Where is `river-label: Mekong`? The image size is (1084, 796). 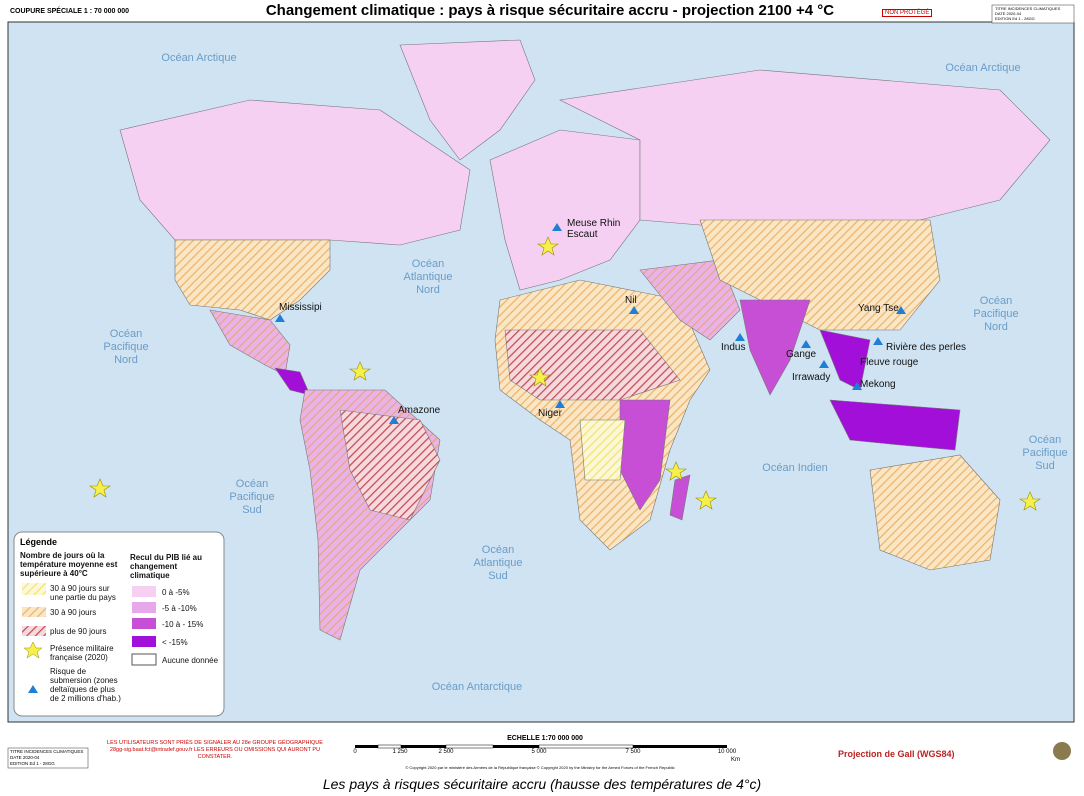
river-label: Mekong is located at coordinates (878, 384).